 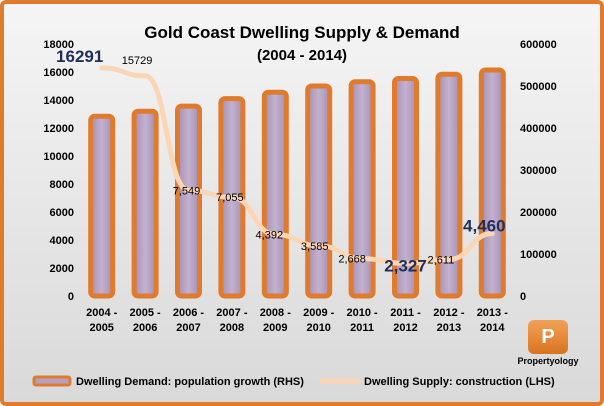 I want to click on chart-title: Gold Coast Dwelling Supply & Demand, so click(x=301, y=32).